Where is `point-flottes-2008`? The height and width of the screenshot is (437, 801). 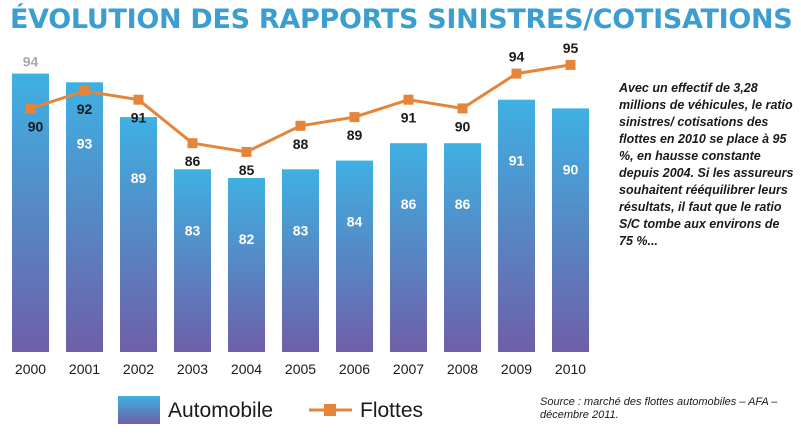
point-flottes-2008 is located at coordinates (462, 108).